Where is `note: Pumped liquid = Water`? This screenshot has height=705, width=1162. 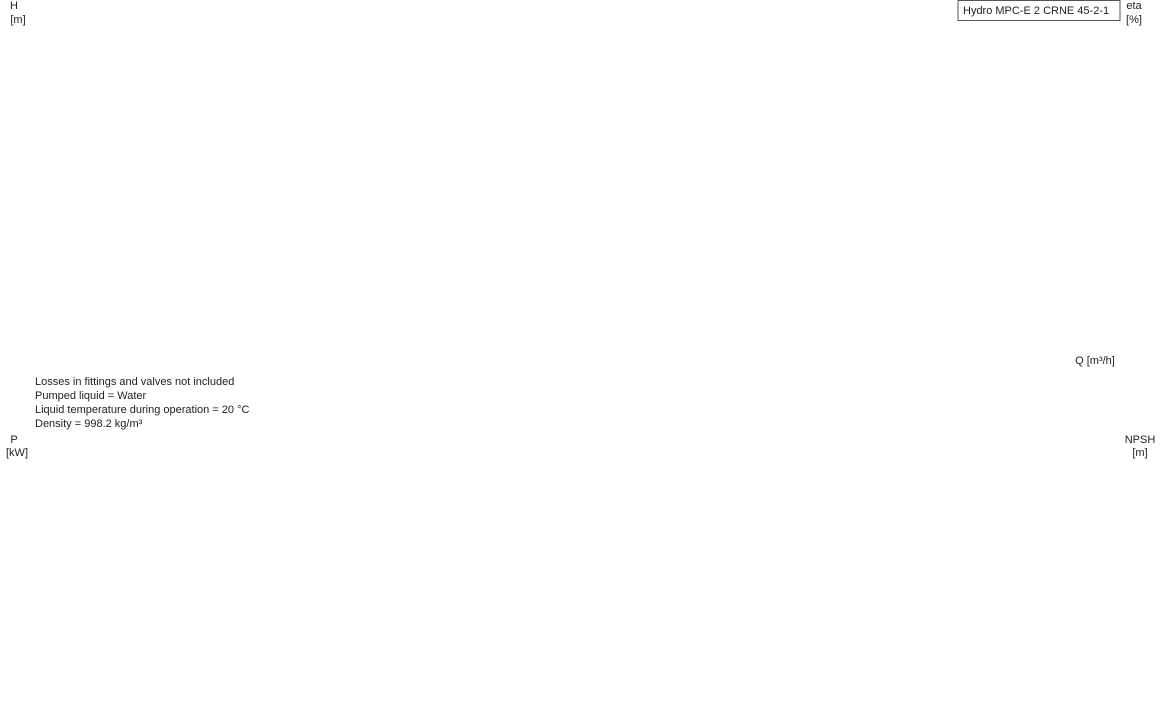 note: Pumped liquid = Water is located at coordinates (91, 396).